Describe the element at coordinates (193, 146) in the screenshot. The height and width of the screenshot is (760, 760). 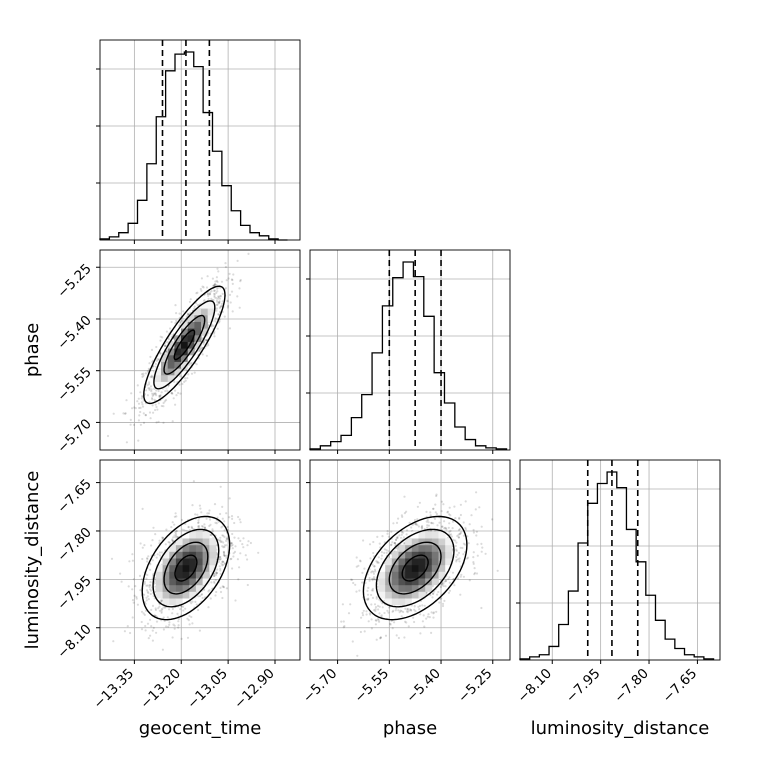
I see `histogram-geocent_time` at that location.